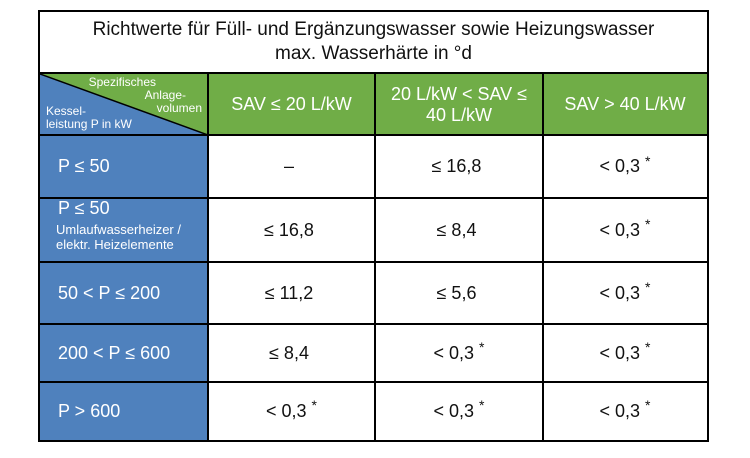 The image size is (750, 458). What do you see at coordinates (625, 104) in the screenshot?
I see `col-header-3: SAV > 40 L/kW` at bounding box center [625, 104].